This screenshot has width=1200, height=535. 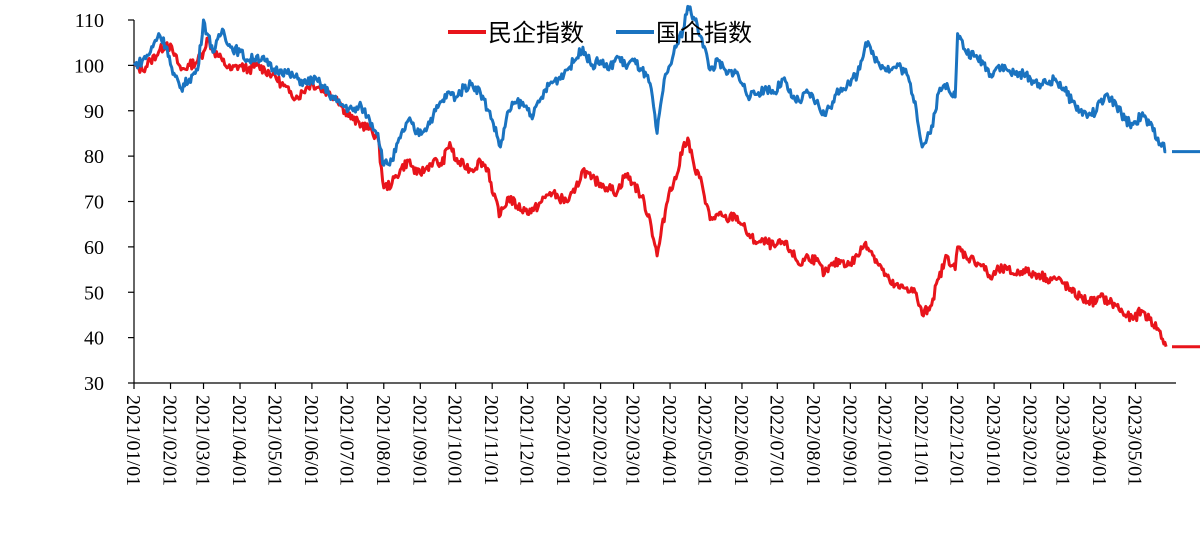 I want to click on legend: 民企指数 国企指数, so click(x=600, y=33).